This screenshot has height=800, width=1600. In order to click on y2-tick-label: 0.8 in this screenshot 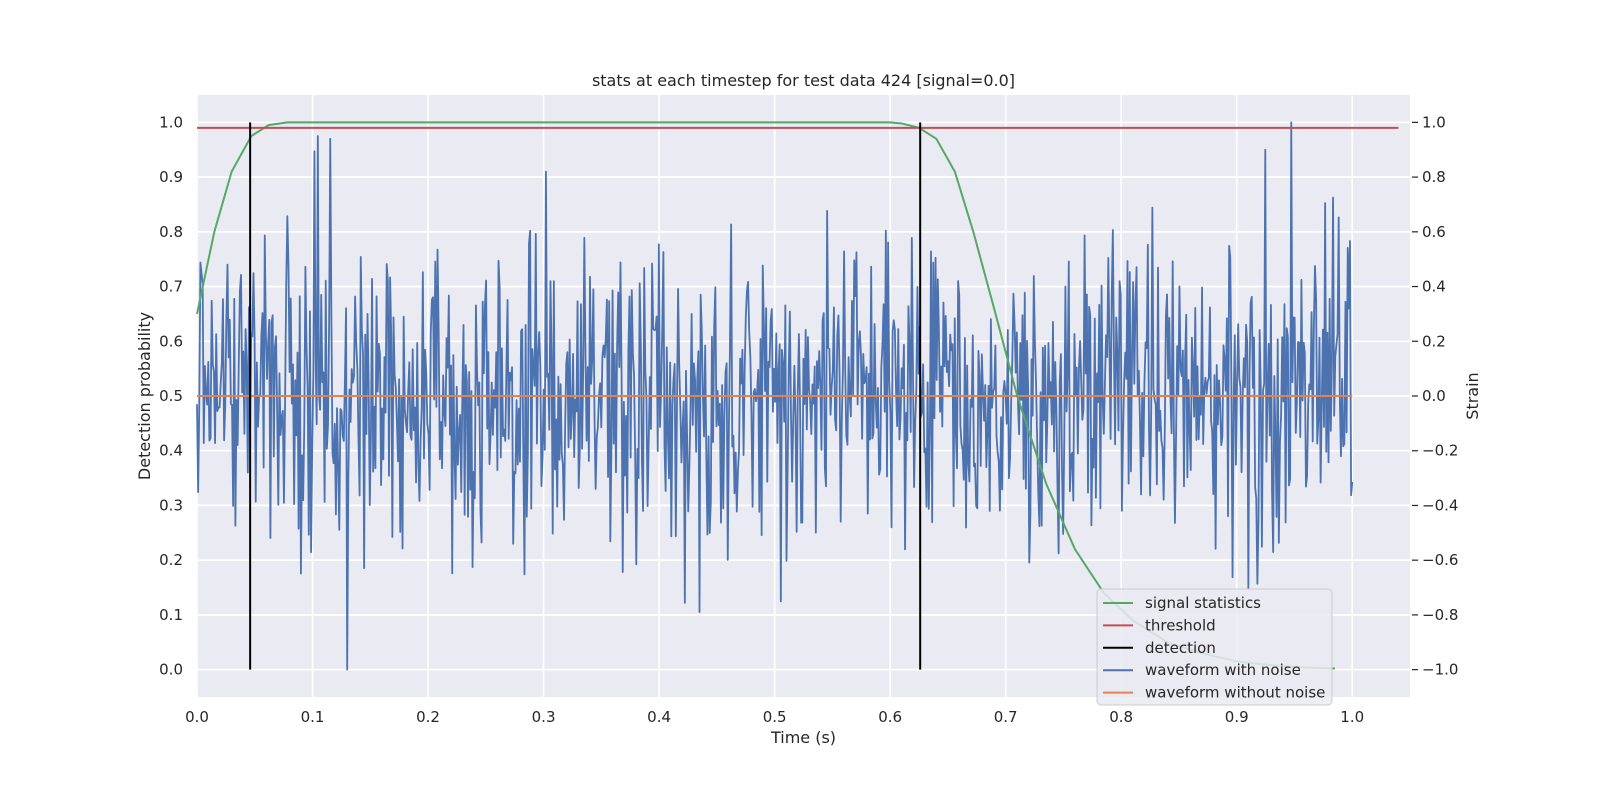, I will do `click(1434, 177)`.